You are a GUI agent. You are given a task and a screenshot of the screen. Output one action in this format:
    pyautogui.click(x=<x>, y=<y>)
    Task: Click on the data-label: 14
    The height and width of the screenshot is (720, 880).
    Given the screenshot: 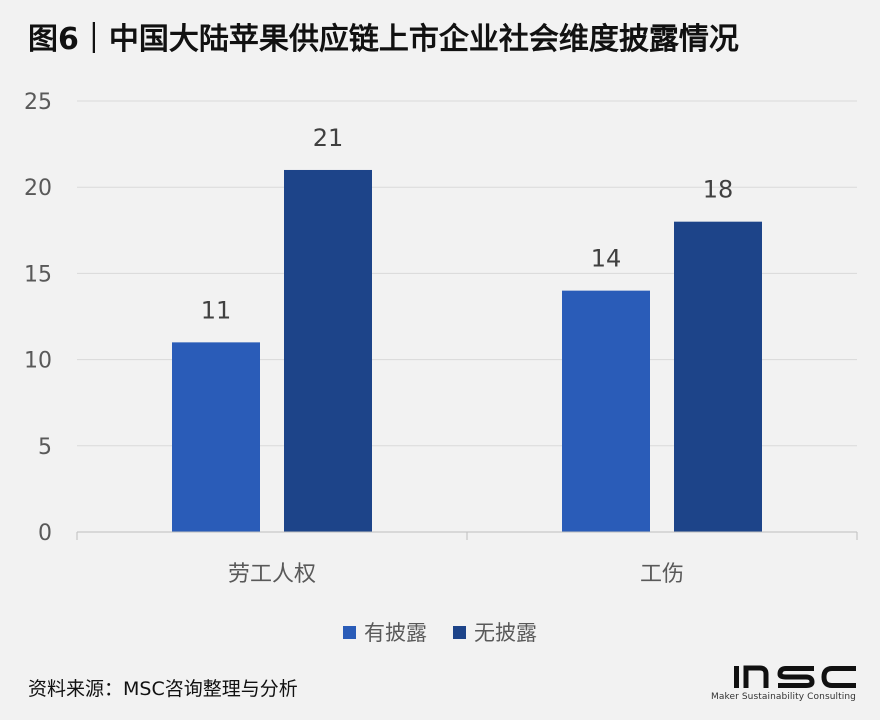 What is the action you would take?
    pyautogui.click(x=606, y=259)
    